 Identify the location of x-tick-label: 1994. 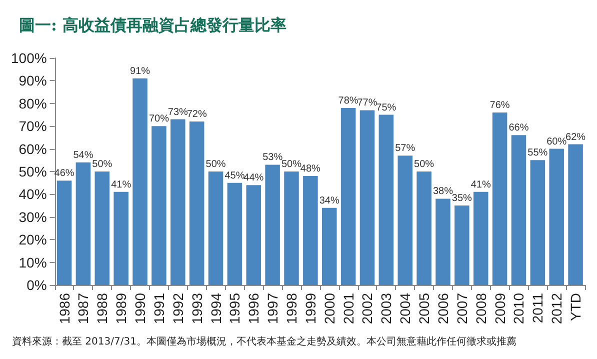
(216, 308).